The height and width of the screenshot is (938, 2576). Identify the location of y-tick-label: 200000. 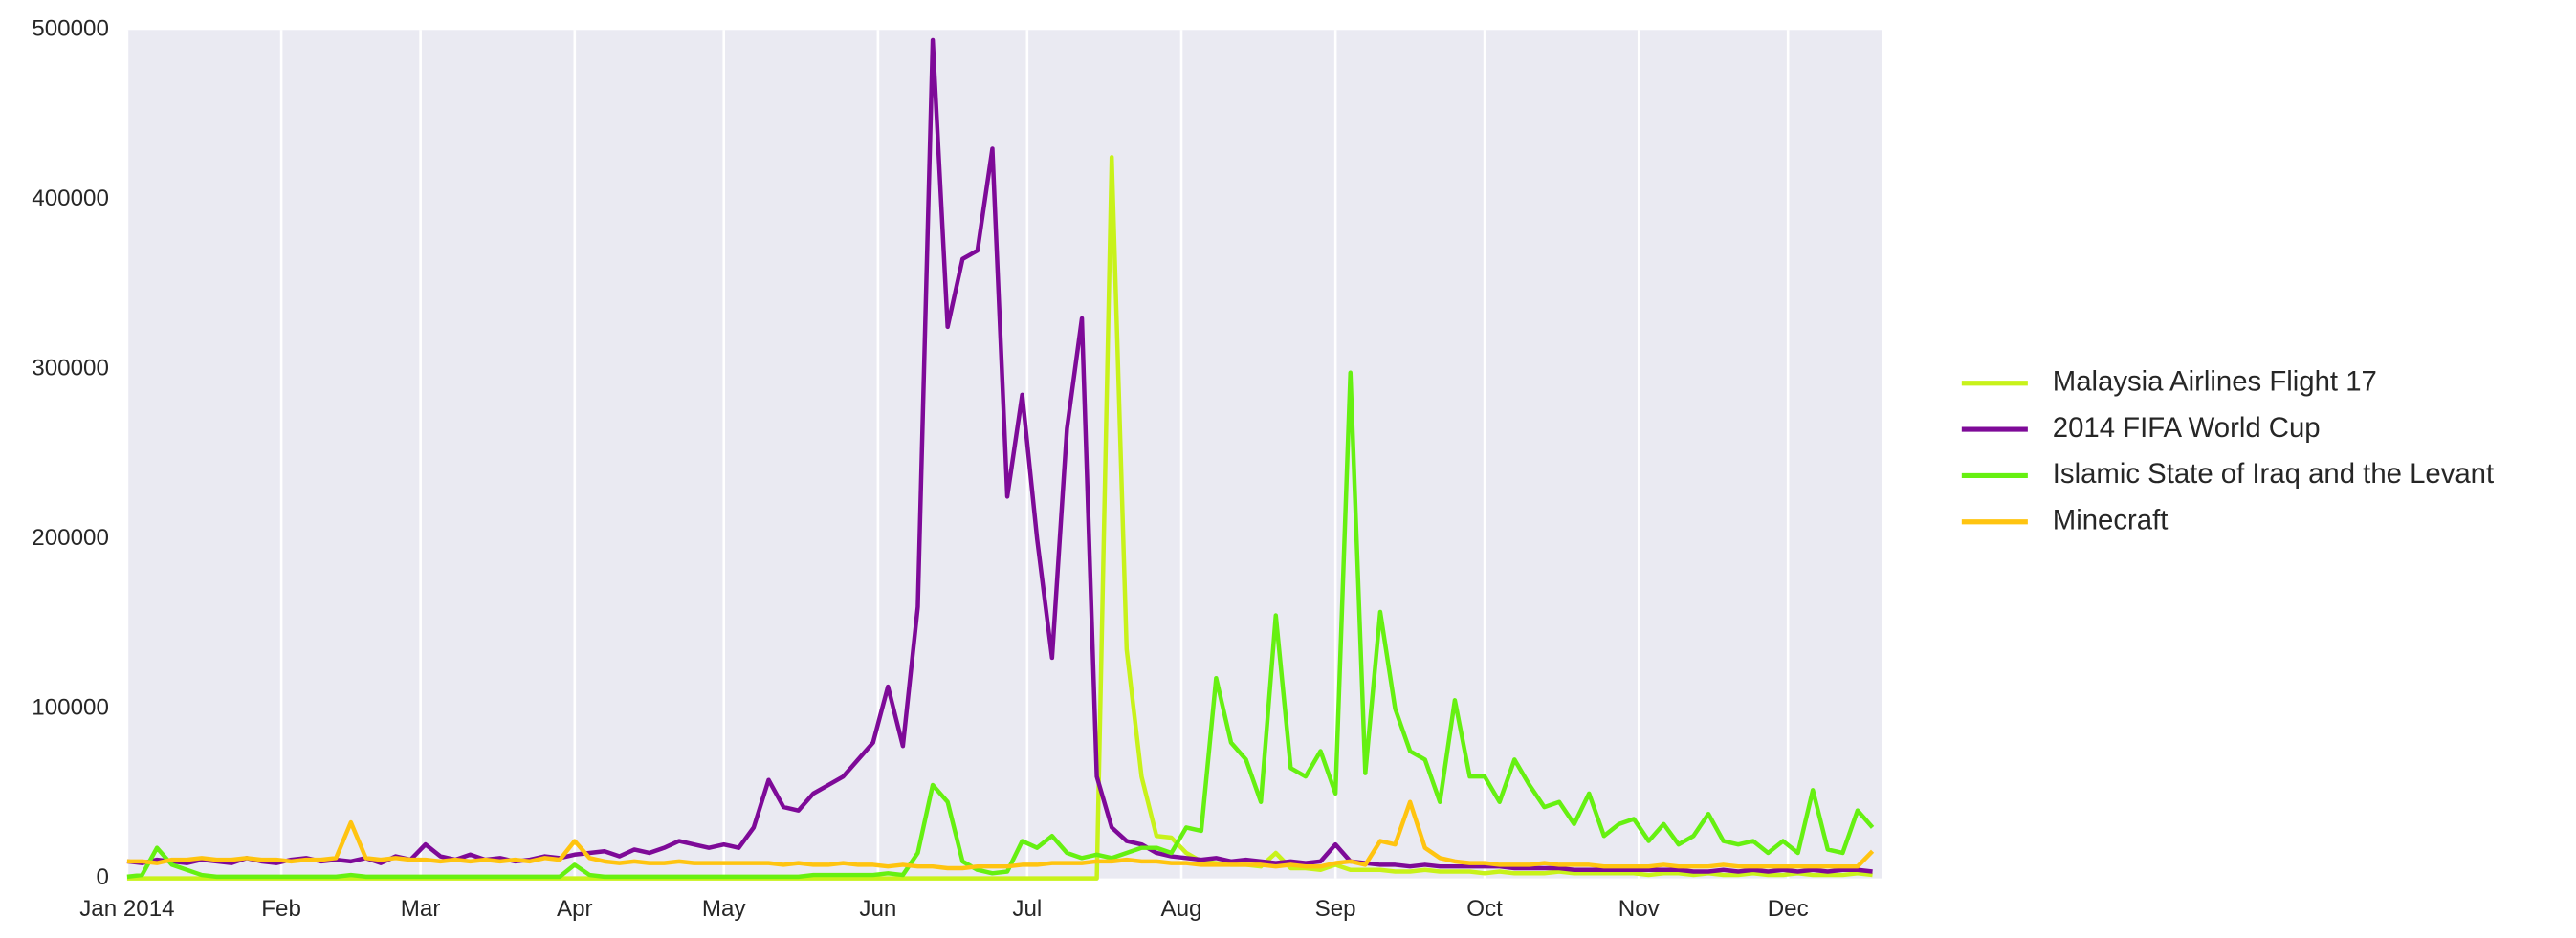
(71, 538).